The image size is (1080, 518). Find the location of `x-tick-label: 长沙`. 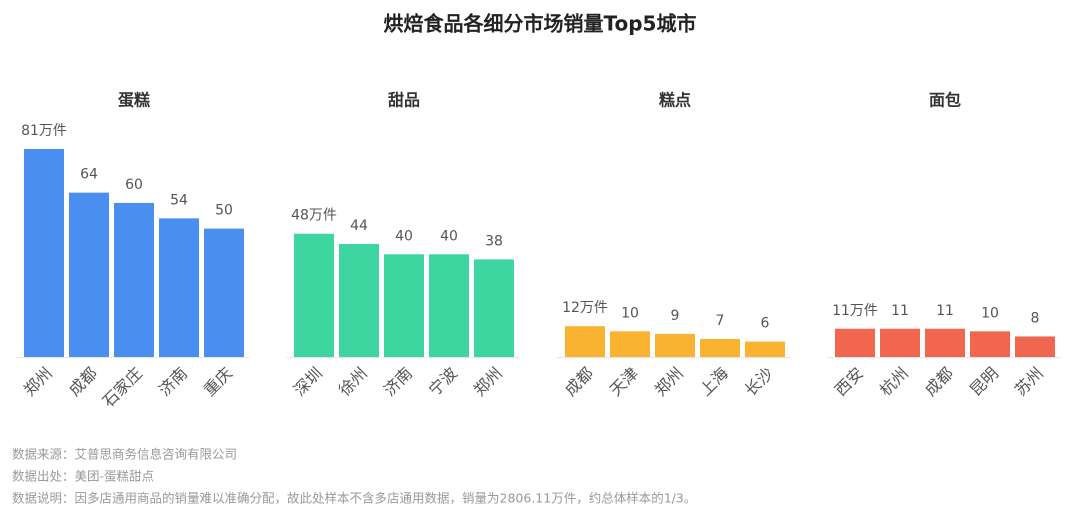

x-tick-label: 长沙 is located at coordinates (759, 382).